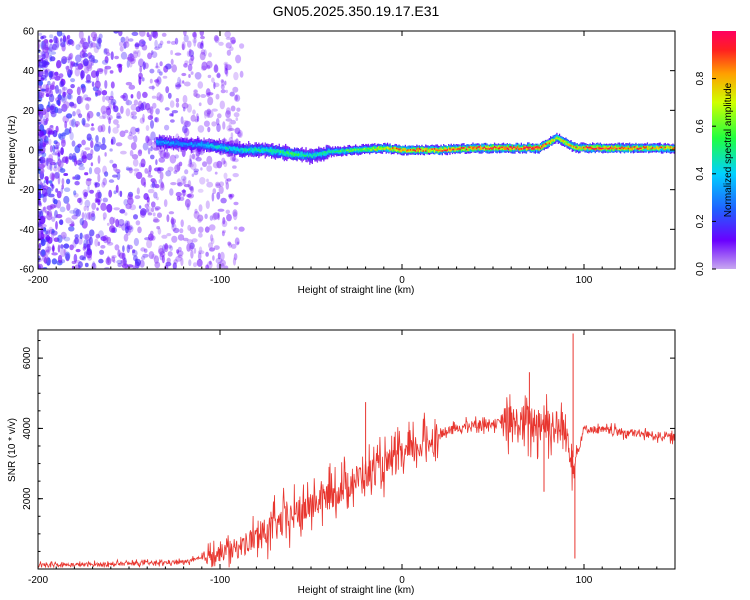 Image resolution: width=750 pixels, height=600 pixels. Describe the element at coordinates (724, 150) in the screenshot. I see `colorbar-gradient` at that location.